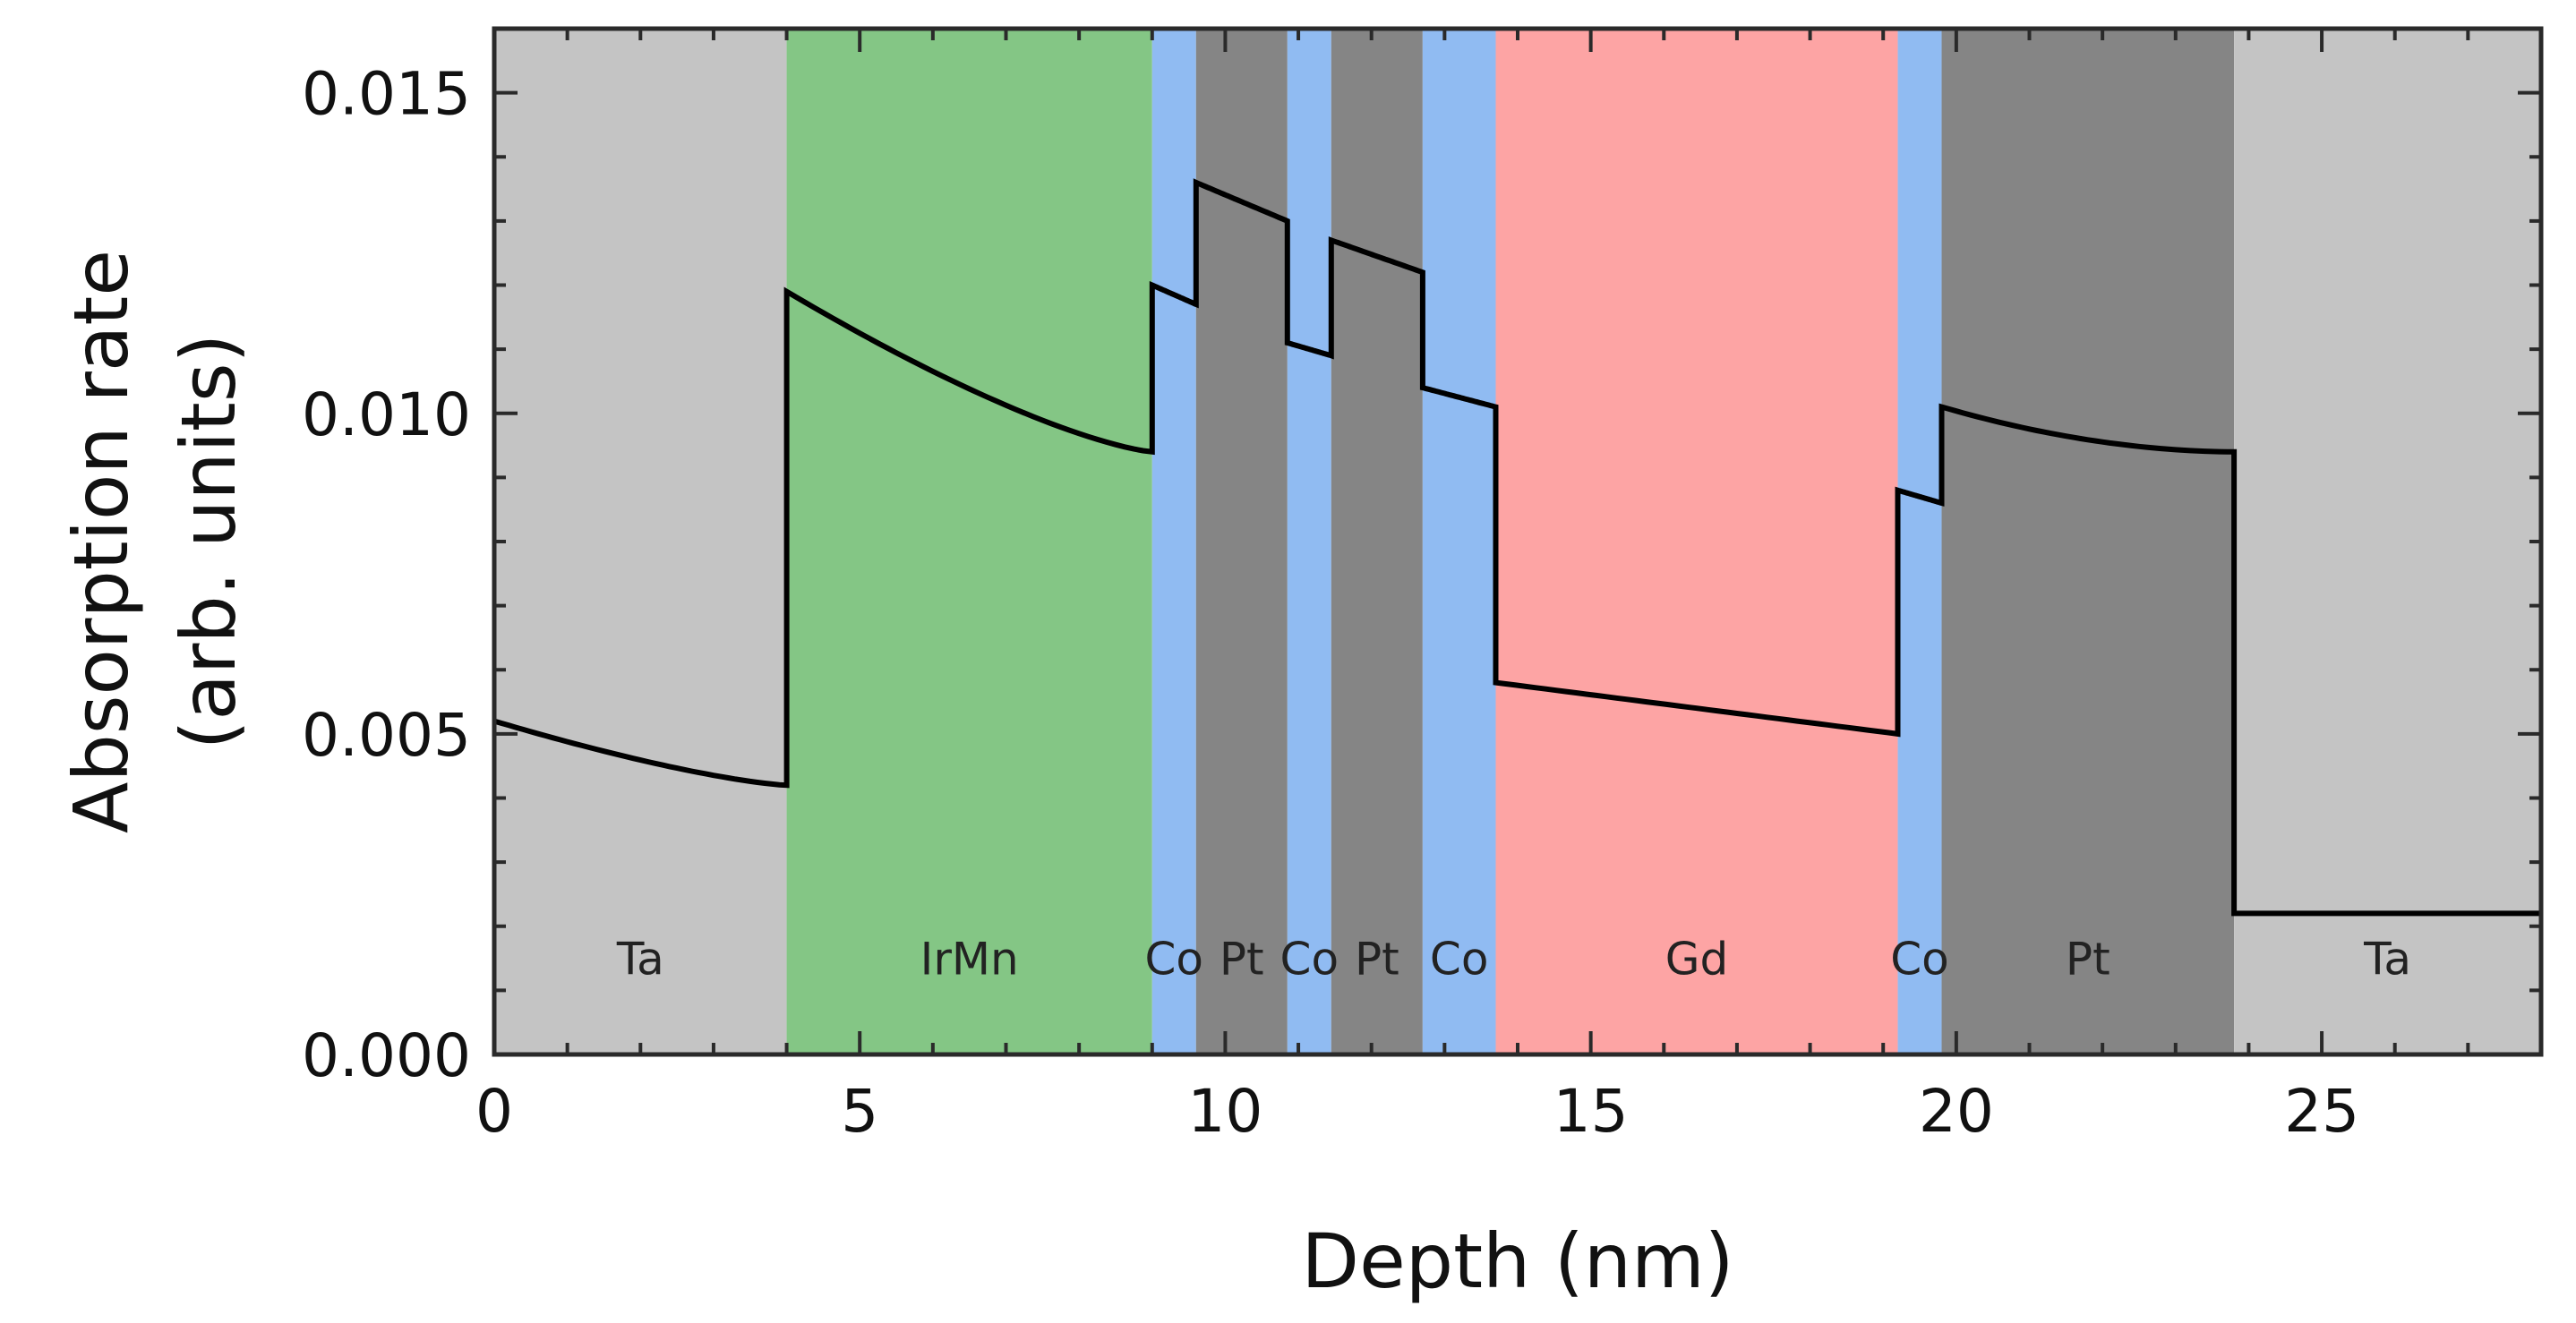 Image resolution: width=2576 pixels, height=1323 pixels. I want to click on x-axis-title: Depth (nm), so click(1517, 1261).